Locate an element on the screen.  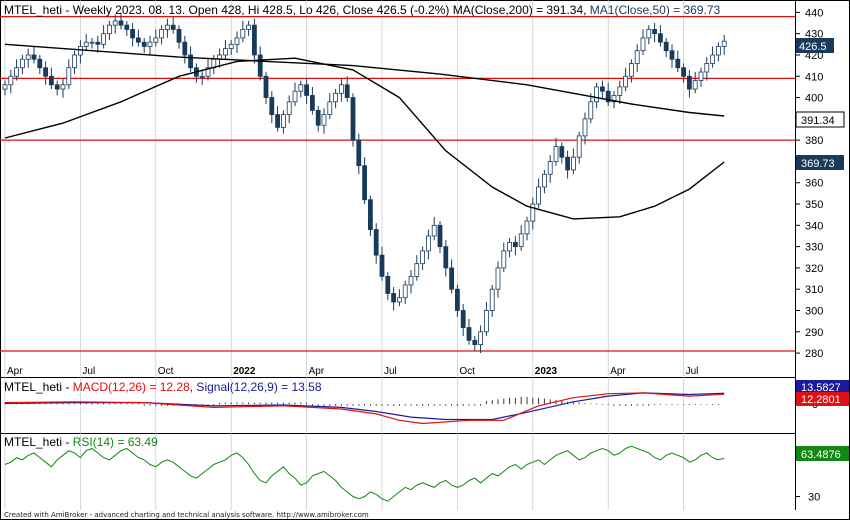
price-ytick-label: 280 is located at coordinates (814, 354).